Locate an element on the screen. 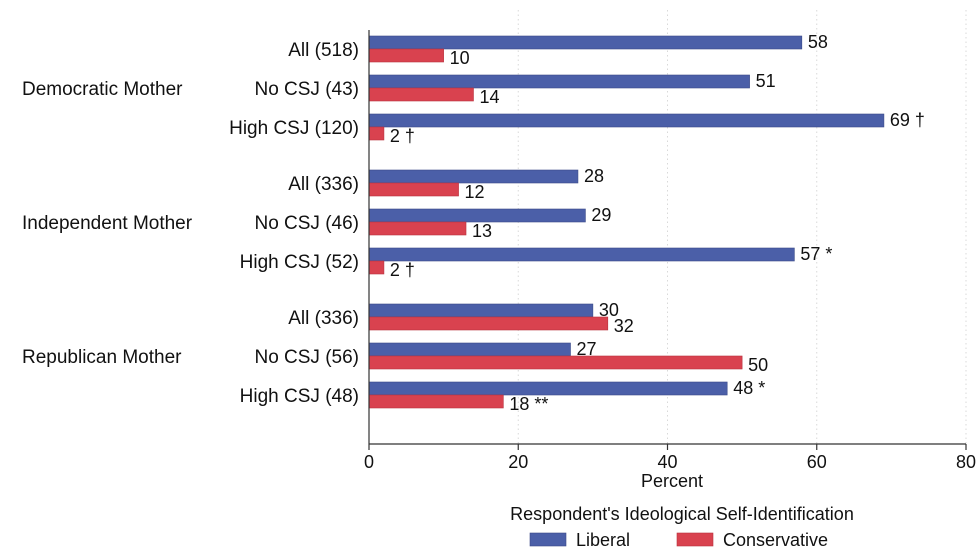 The width and height of the screenshot is (980, 555). x-tick-label: 40 is located at coordinates (667, 462).